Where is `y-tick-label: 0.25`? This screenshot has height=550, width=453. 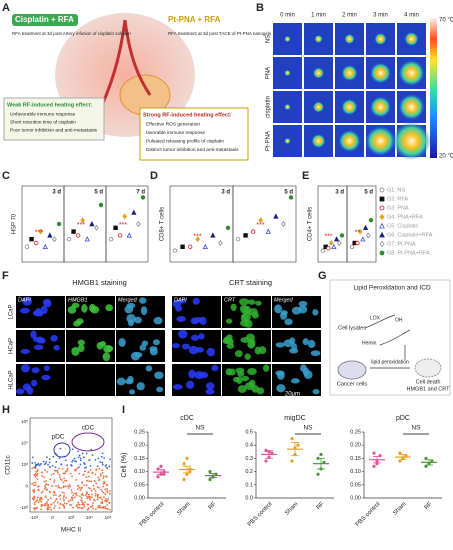 y-tick-label: 0.25 is located at coordinates (355, 432).